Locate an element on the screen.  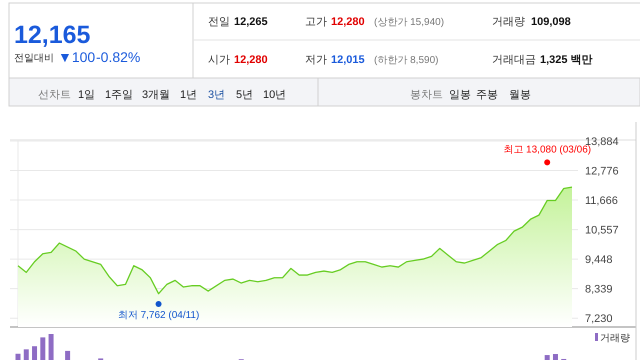
data-label: 최저 7,762 (04/11) is located at coordinates (159, 316).